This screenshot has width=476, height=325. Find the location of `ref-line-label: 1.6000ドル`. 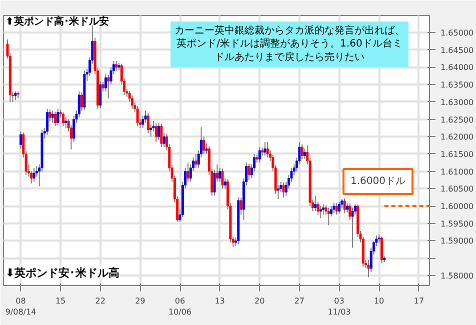

ref-line-label: 1.6000ドル is located at coordinates (378, 182).